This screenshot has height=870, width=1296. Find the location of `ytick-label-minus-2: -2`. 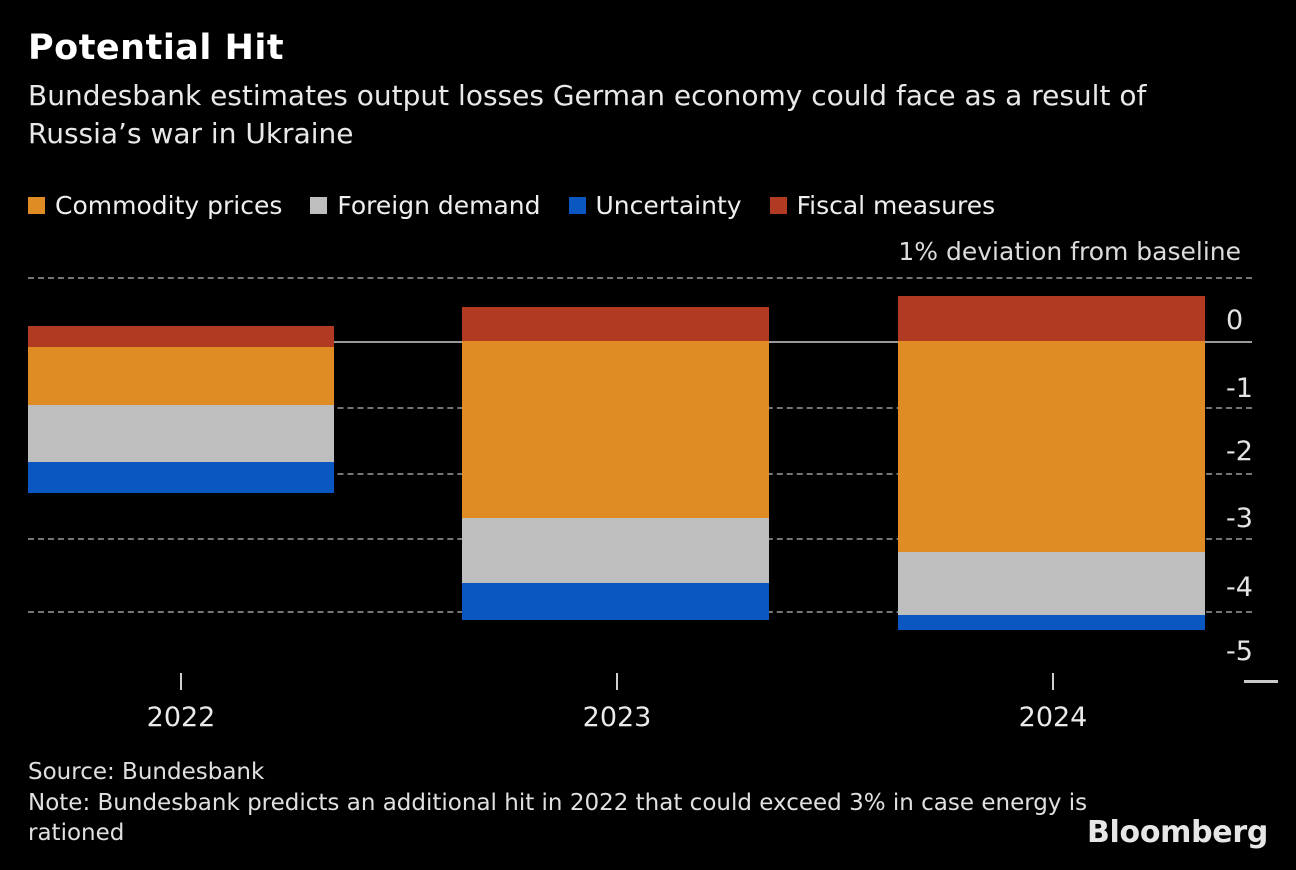

ytick-label-minus-2: -2 is located at coordinates (1239, 451).